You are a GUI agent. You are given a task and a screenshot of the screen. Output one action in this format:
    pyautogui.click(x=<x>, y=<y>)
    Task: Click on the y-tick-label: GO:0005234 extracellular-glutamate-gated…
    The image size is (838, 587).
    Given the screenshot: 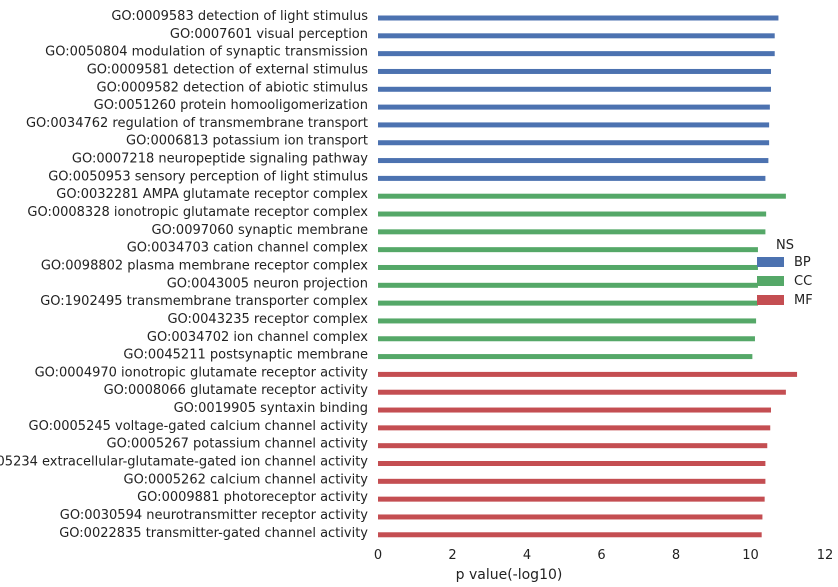 What is the action you would take?
    pyautogui.click(x=184, y=462)
    